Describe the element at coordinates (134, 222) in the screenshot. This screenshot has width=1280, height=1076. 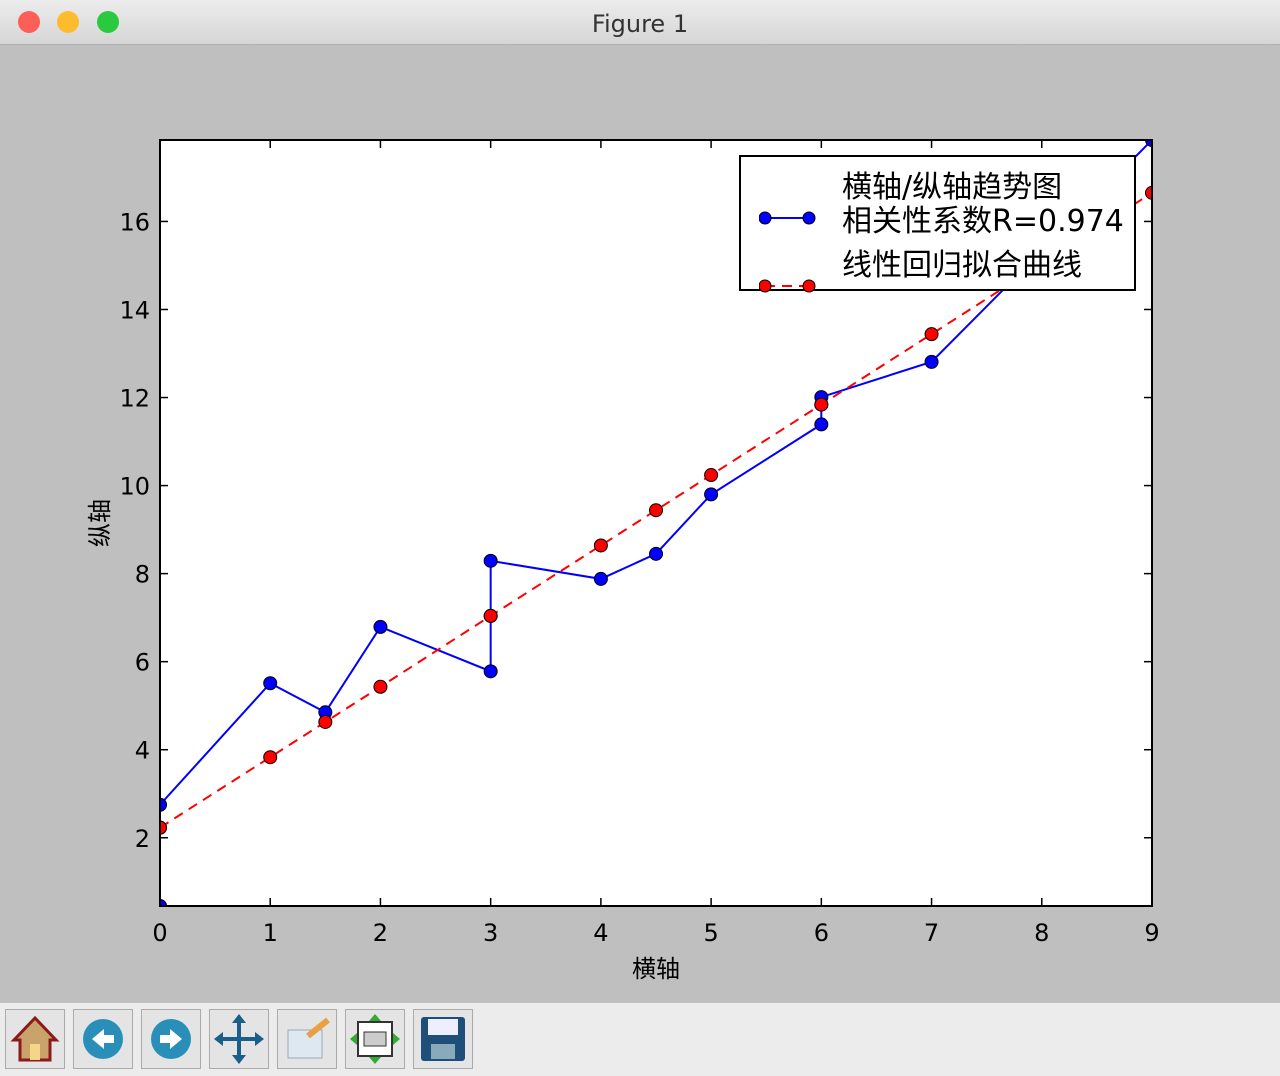
I see `y-tick-label: 16` at that location.